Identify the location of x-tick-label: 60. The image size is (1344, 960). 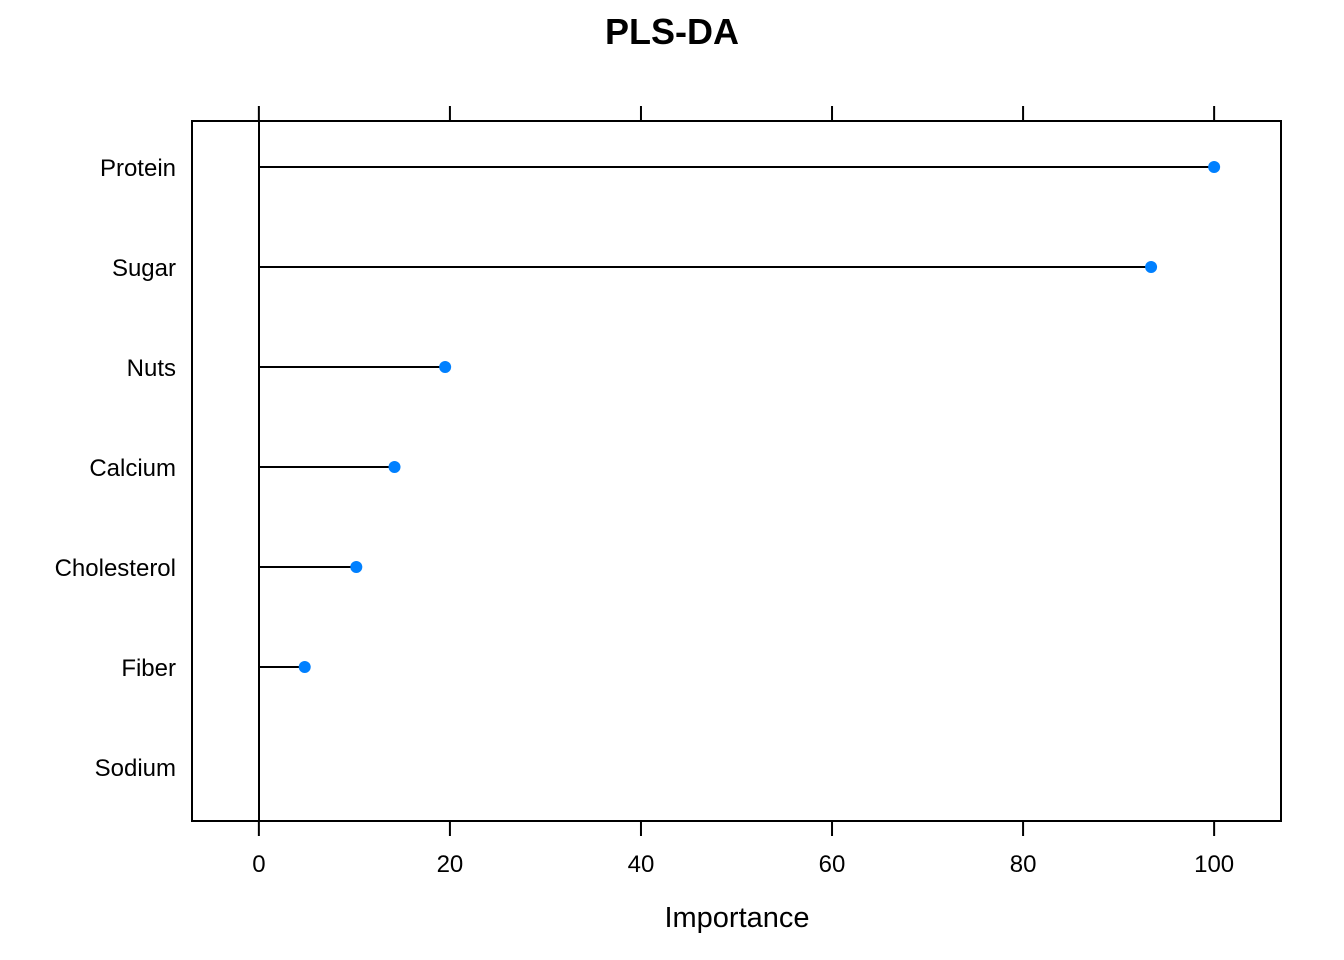
(832, 864).